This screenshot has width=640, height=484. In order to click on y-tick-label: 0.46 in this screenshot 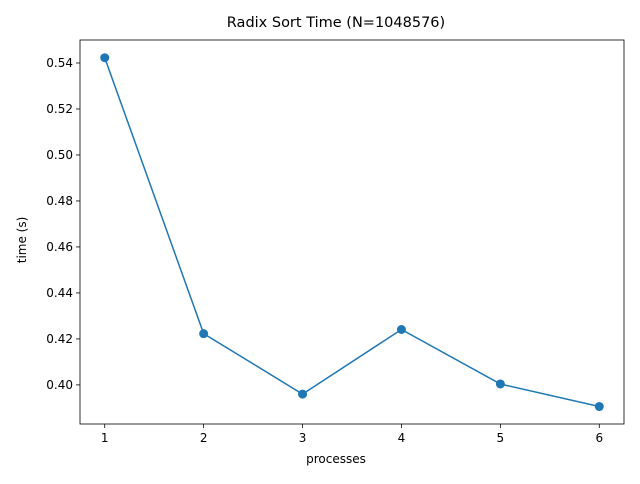, I will do `click(59, 247)`.